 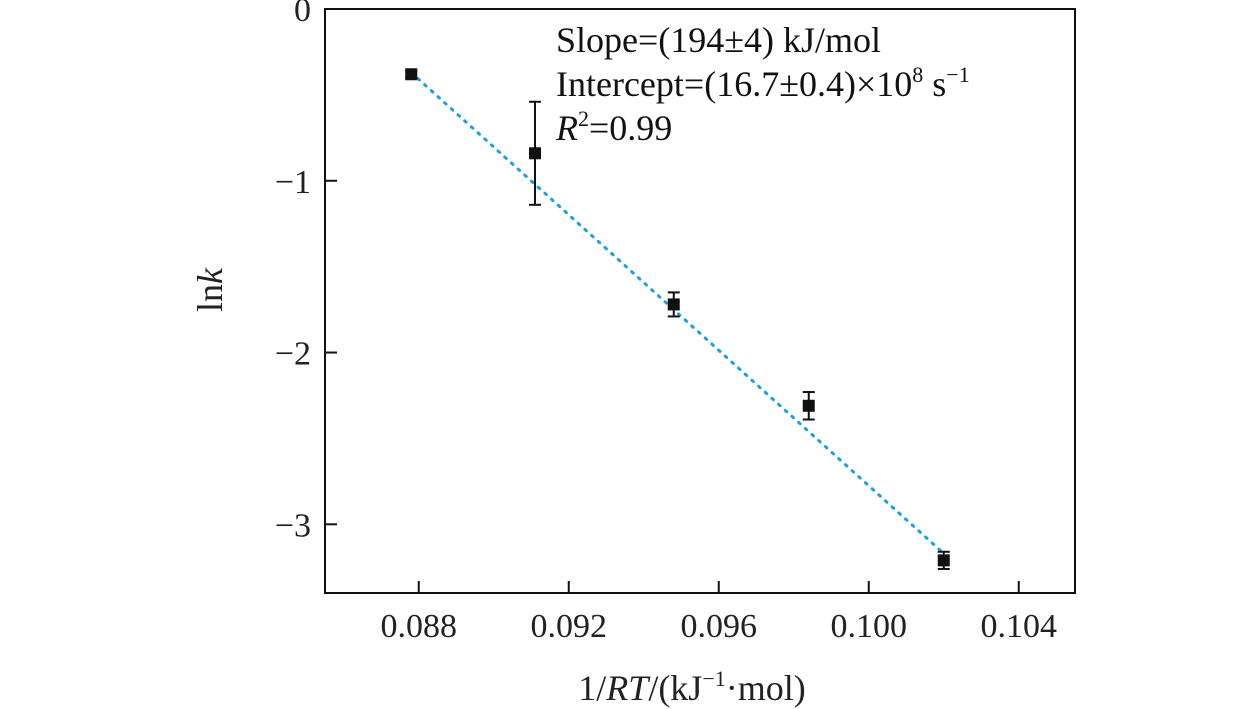 I want to click on y-tick-label: −3, so click(x=293, y=525).